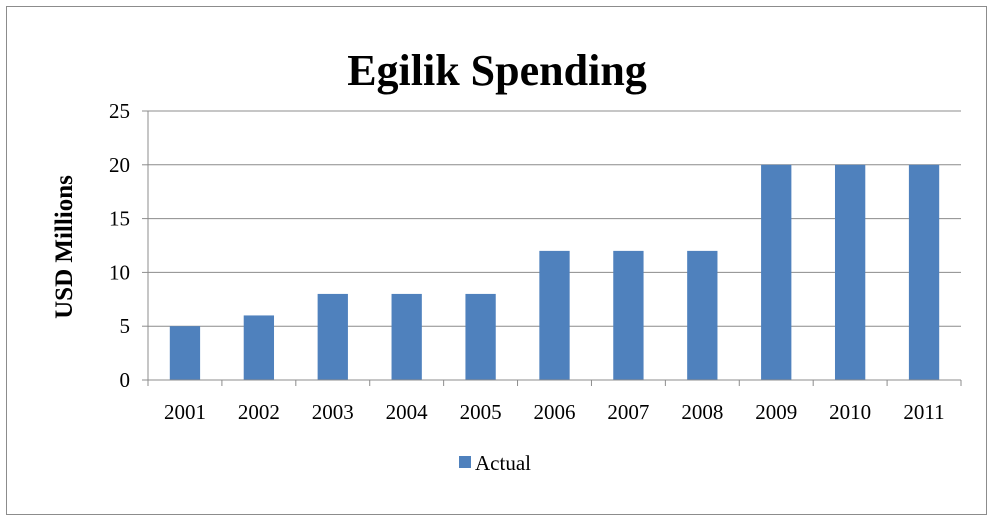  Describe the element at coordinates (125, 380) in the screenshot. I see `y-tick-label: 0` at that location.